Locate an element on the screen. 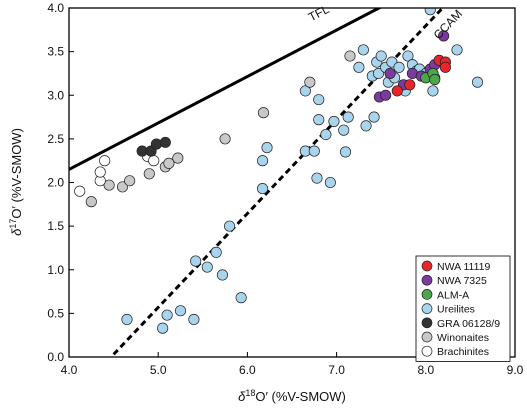  y-tick-label: 1.0 is located at coordinates (55, 270).